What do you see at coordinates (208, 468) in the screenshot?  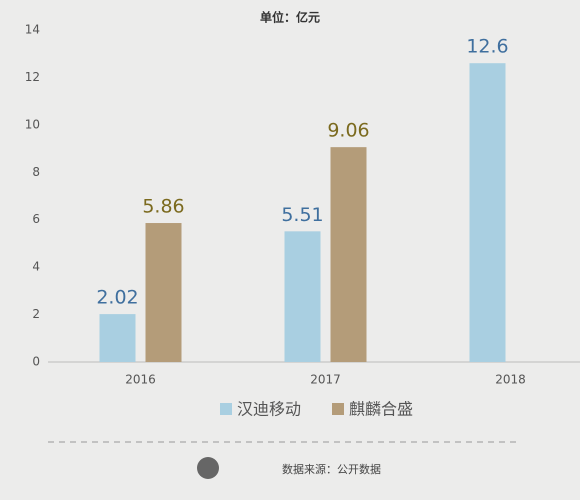 I see `logo` at bounding box center [208, 468].